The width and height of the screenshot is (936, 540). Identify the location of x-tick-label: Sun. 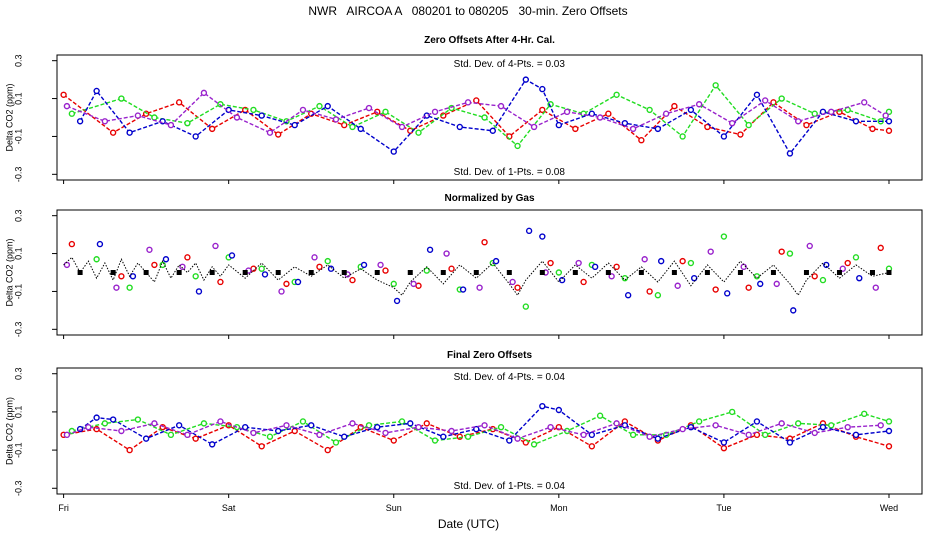
(394, 508).